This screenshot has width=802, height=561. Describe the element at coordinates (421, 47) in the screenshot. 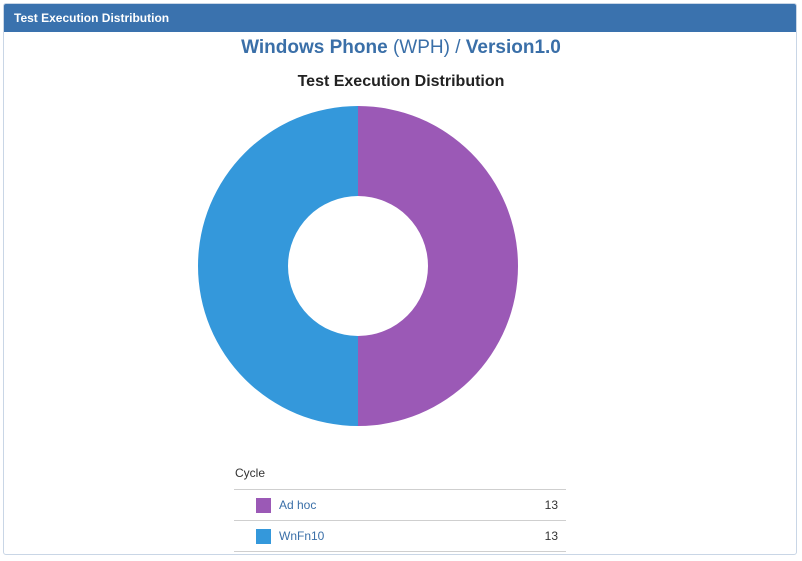

I see `project-key: (WPH)` at that location.